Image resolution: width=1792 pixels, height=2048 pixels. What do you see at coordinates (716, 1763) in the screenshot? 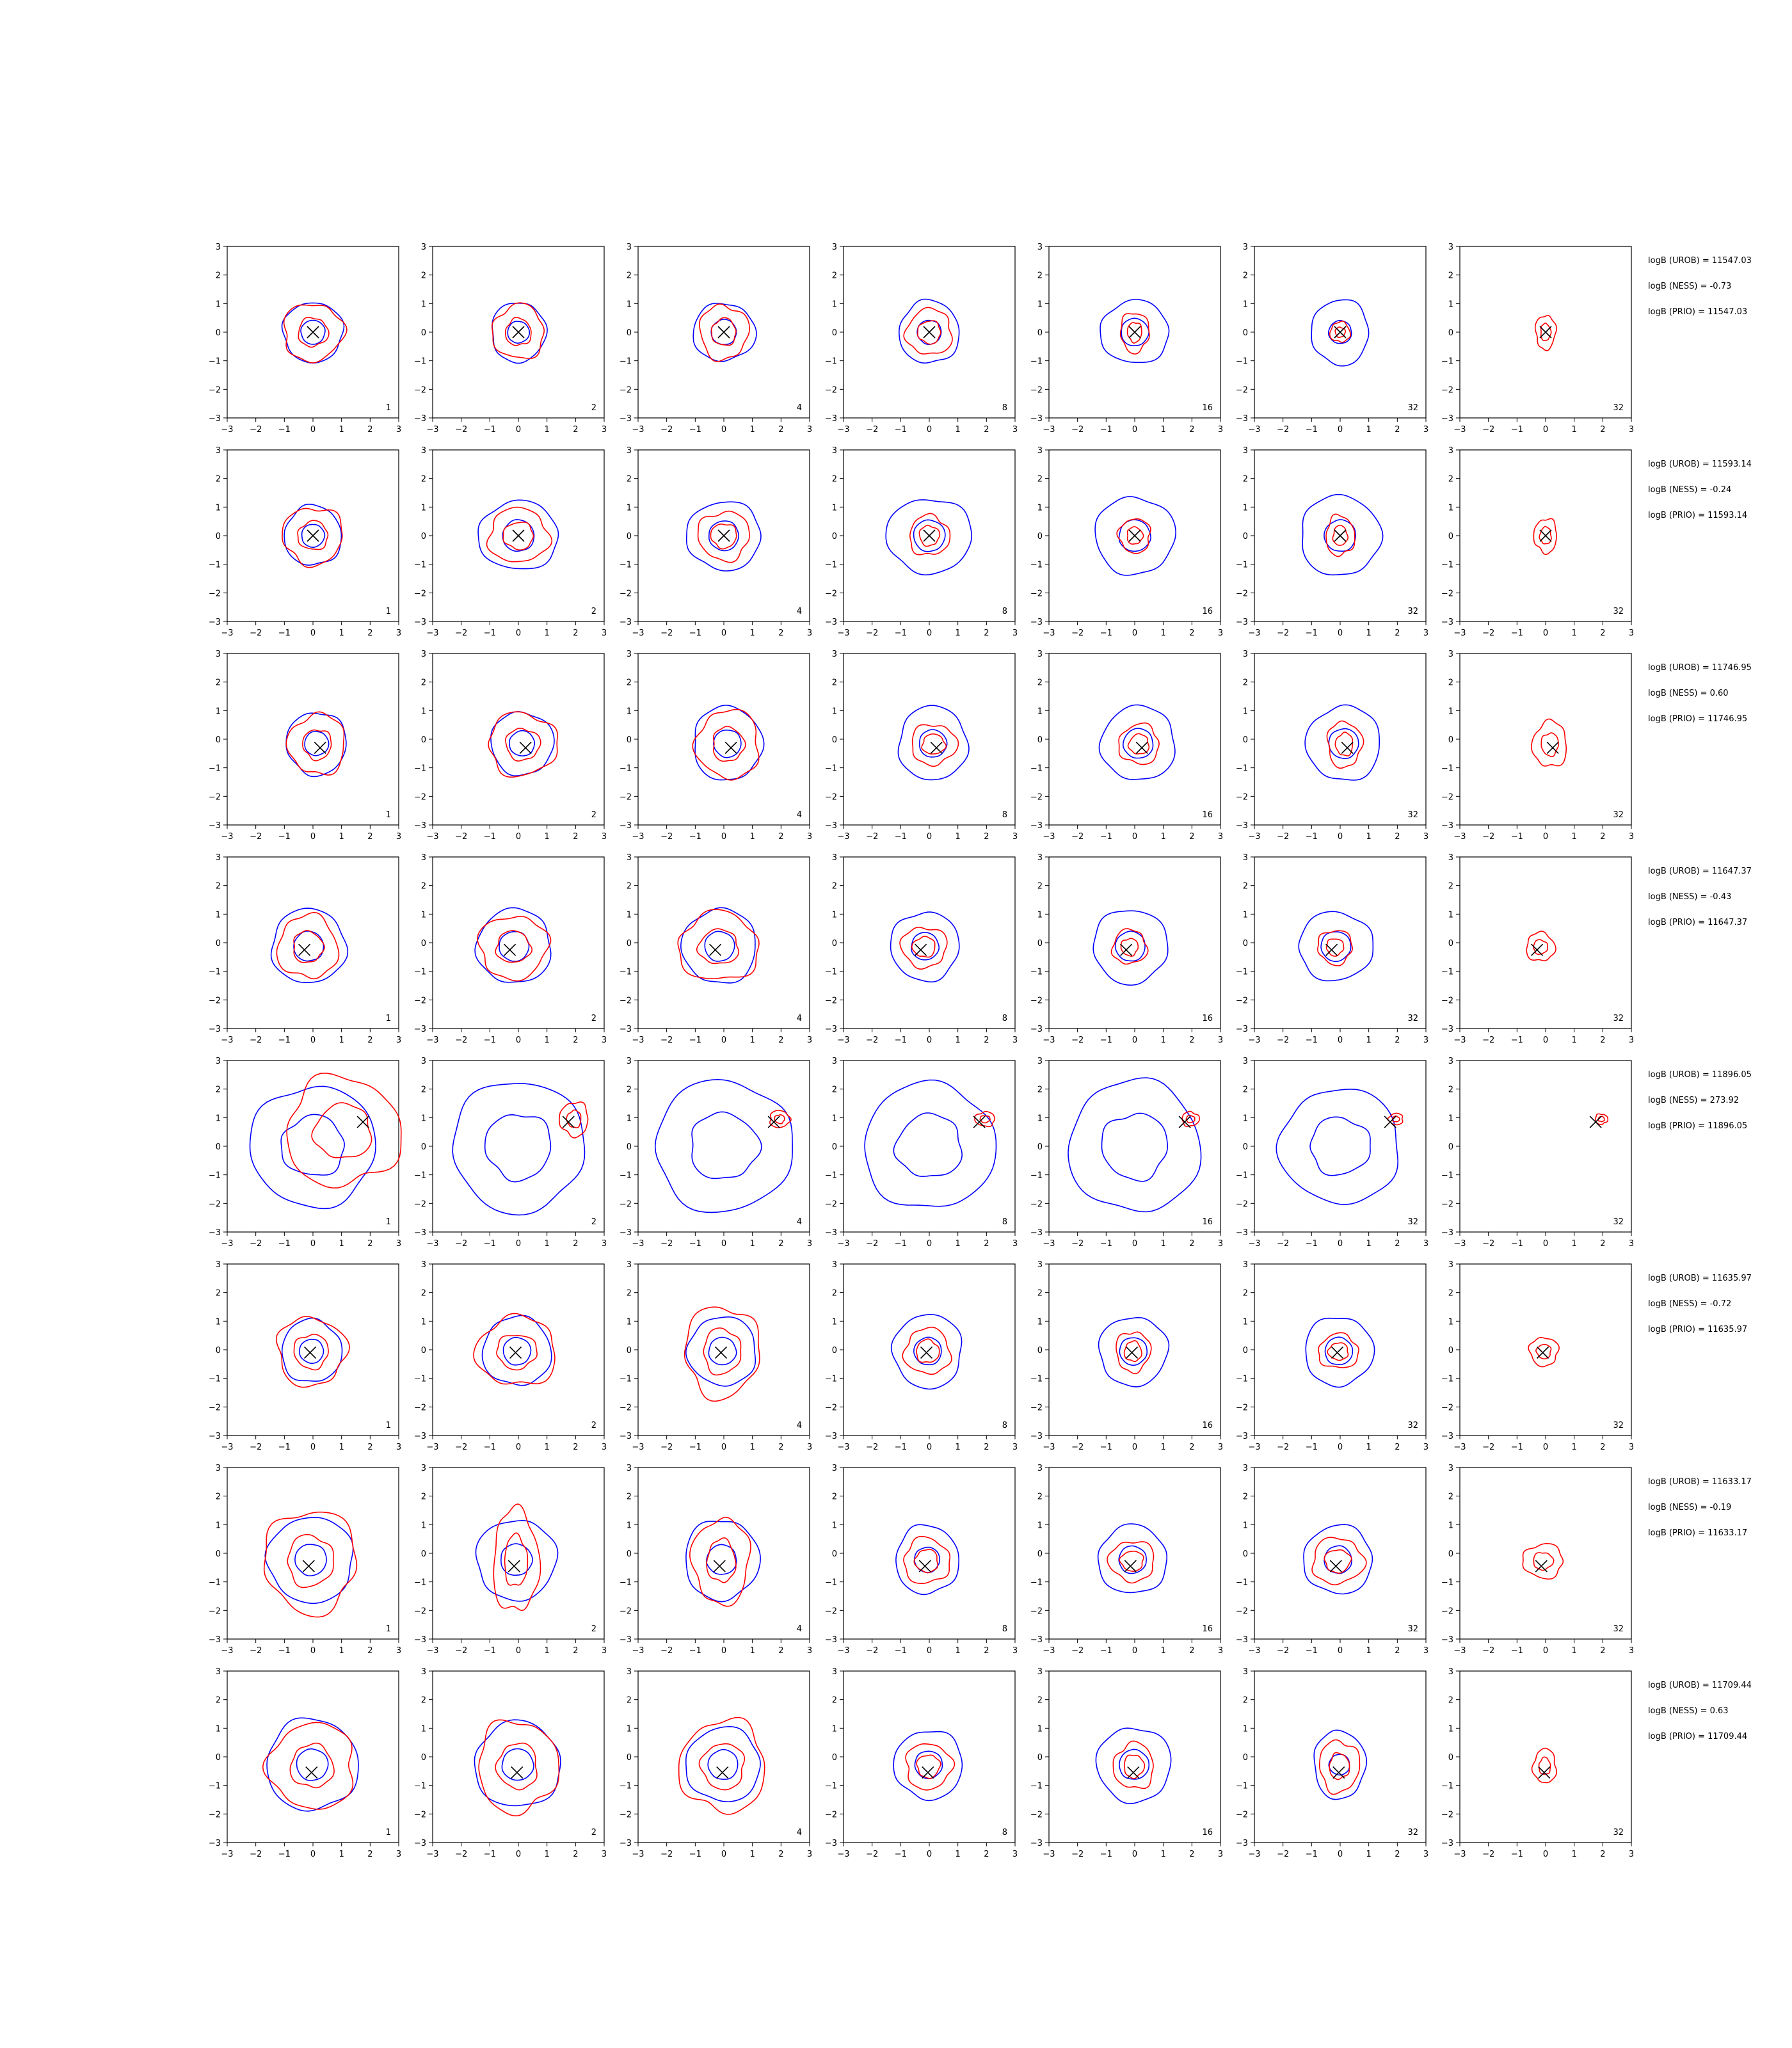
I see `panel-r8-c3: −3−3 −2 −2 −1 −1 0 0 1 1 2 2 3 3 4` at bounding box center [716, 1763].